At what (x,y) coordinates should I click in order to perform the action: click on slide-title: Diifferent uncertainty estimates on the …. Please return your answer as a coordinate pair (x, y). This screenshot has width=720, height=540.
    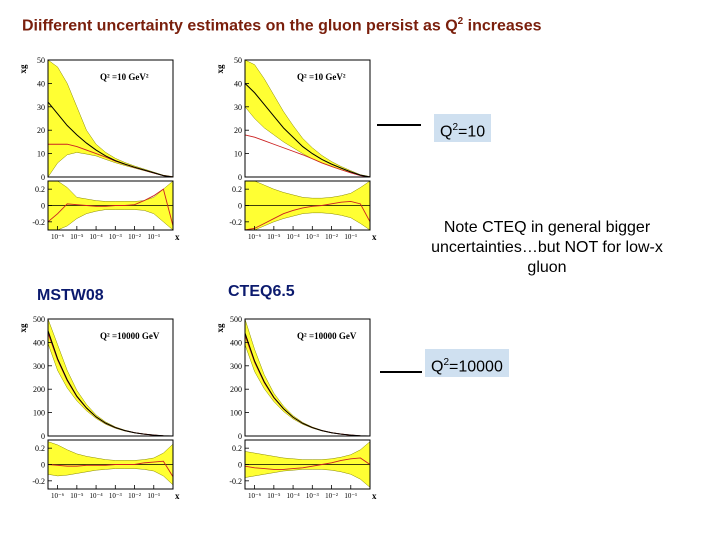
    Looking at the image, I should click on (282, 25).